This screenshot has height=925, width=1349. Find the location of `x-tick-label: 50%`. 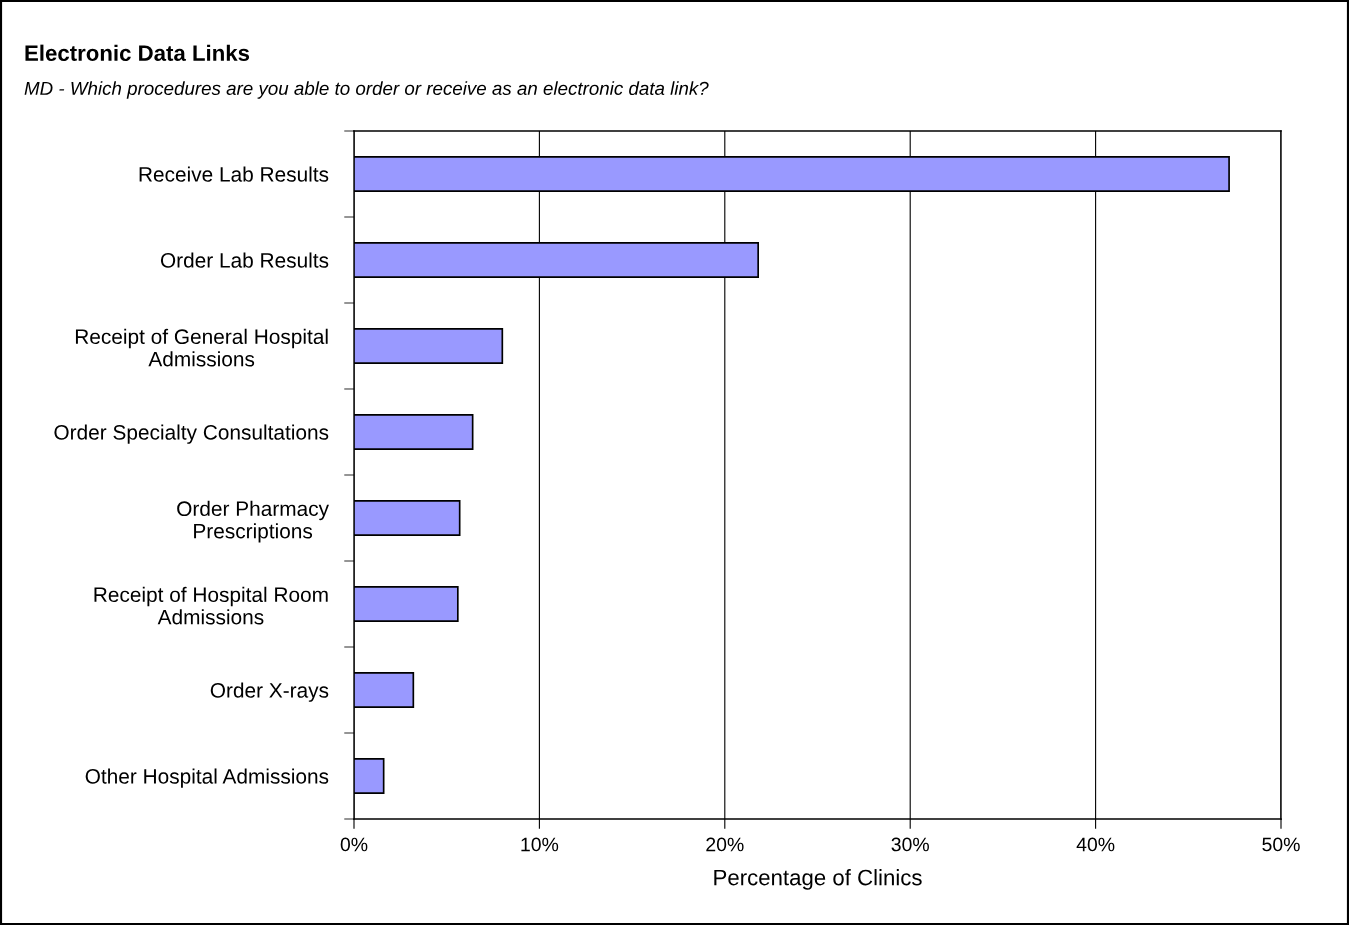

x-tick-label: 50% is located at coordinates (1281, 844).